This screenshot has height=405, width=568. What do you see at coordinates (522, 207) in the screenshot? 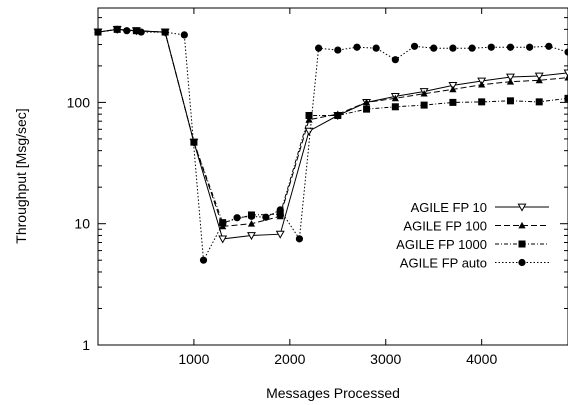
I see `legend-marker-fp10` at bounding box center [522, 207].